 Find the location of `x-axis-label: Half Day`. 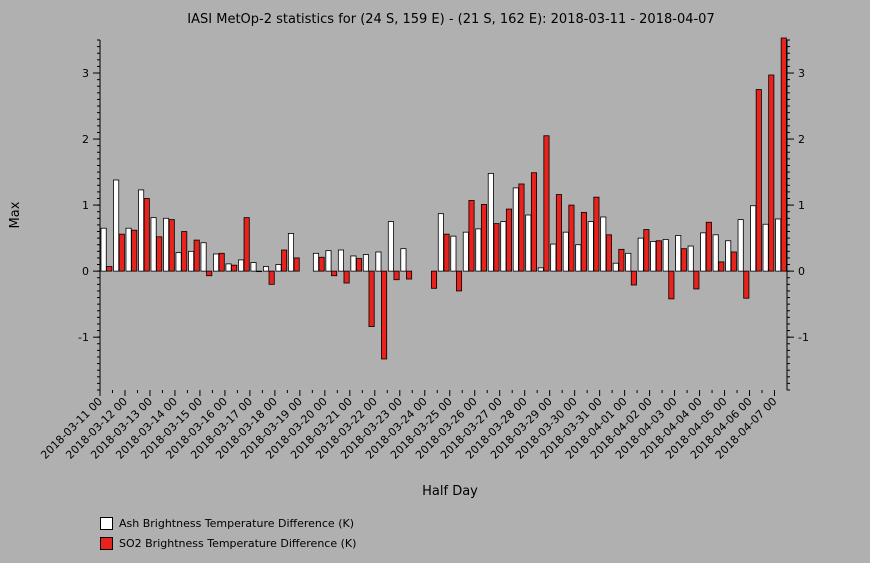

x-axis-label: Half Day is located at coordinates (450, 491).